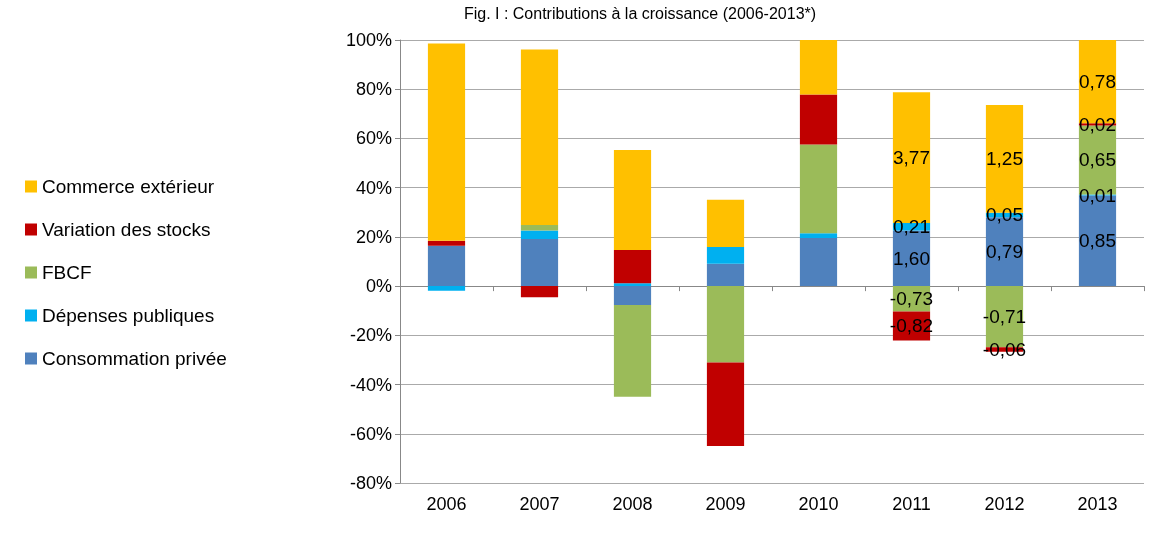 This screenshot has width=1164, height=545. What do you see at coordinates (370, 483) in the screenshot?
I see `y-tick-label: -80%` at bounding box center [370, 483].